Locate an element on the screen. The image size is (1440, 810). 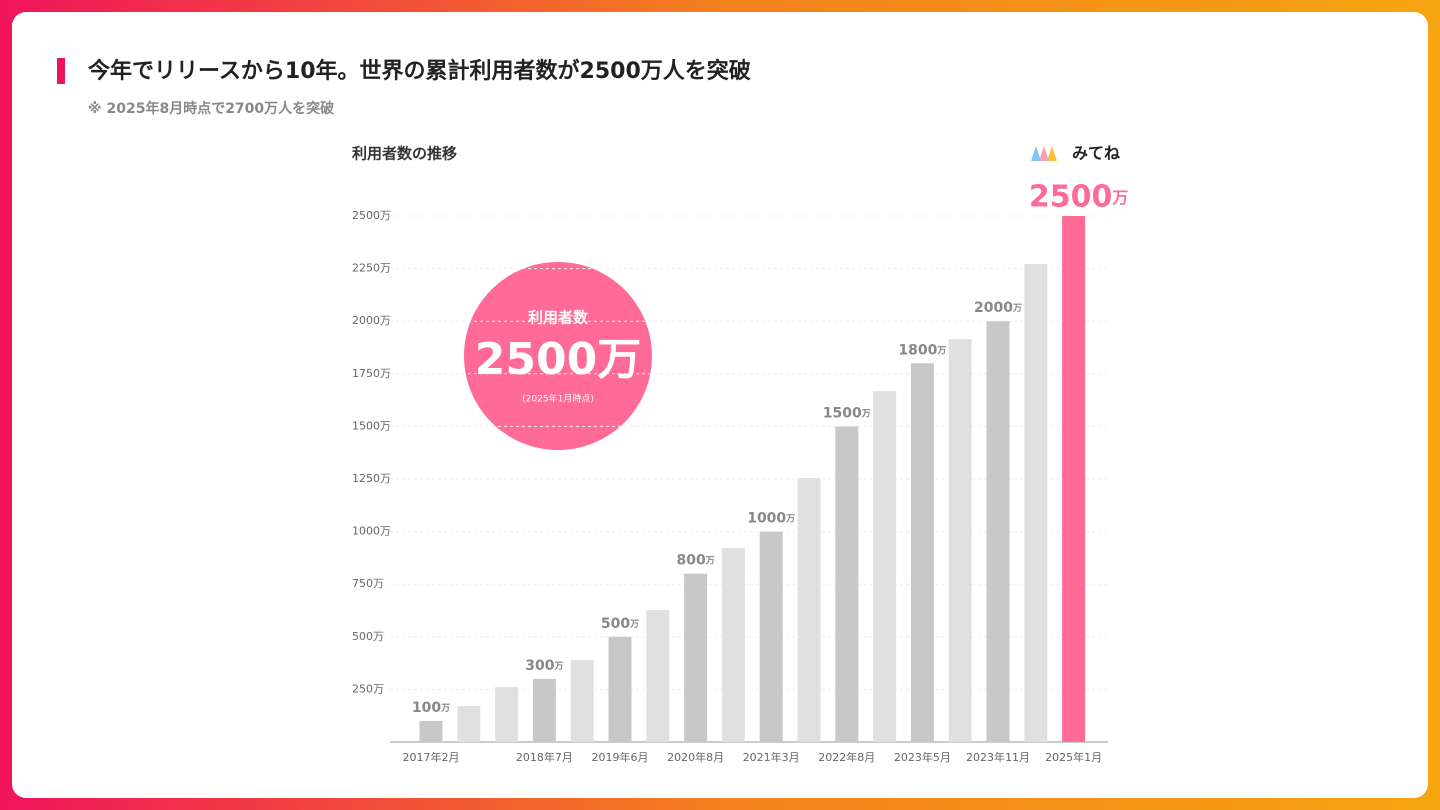
x-tick-label: 2023年11月 is located at coordinates (998, 757).